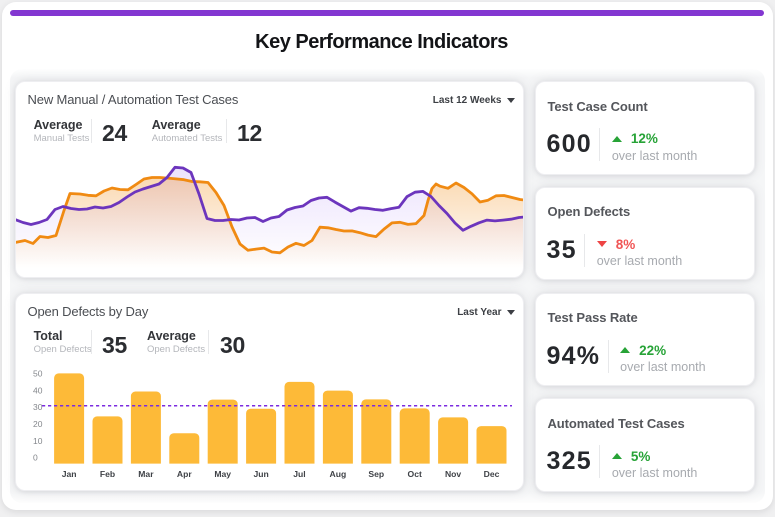 This screenshot has height=517, width=775. What do you see at coordinates (299, 474) in the screenshot?
I see `svg-text: Jul` at bounding box center [299, 474].